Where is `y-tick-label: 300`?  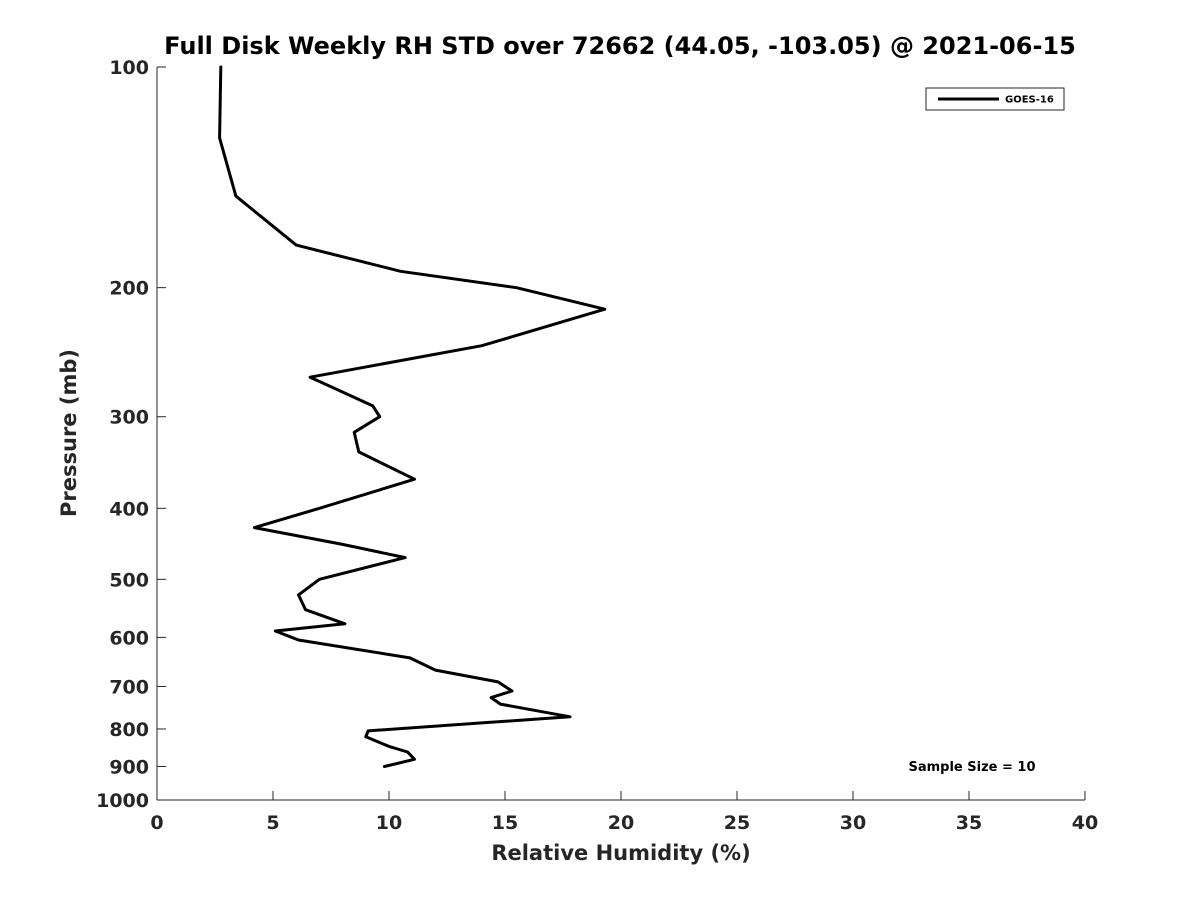
y-tick-label: 300 is located at coordinates (129, 418).